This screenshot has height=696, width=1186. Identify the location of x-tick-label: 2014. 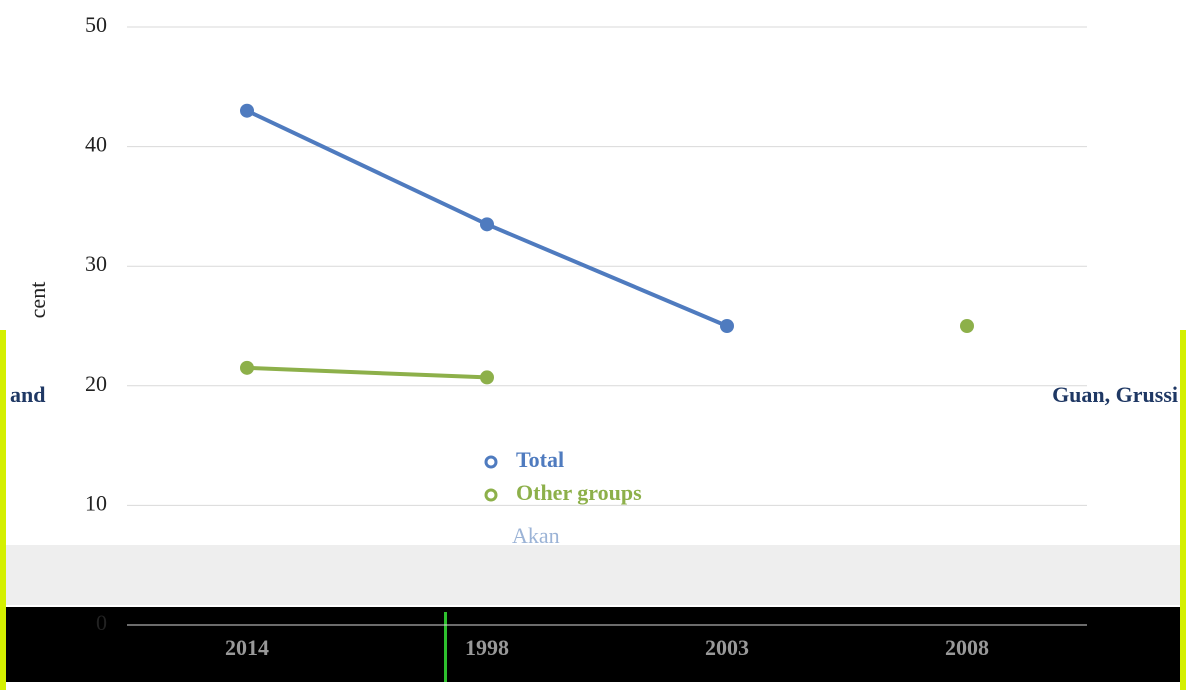
(247, 647).